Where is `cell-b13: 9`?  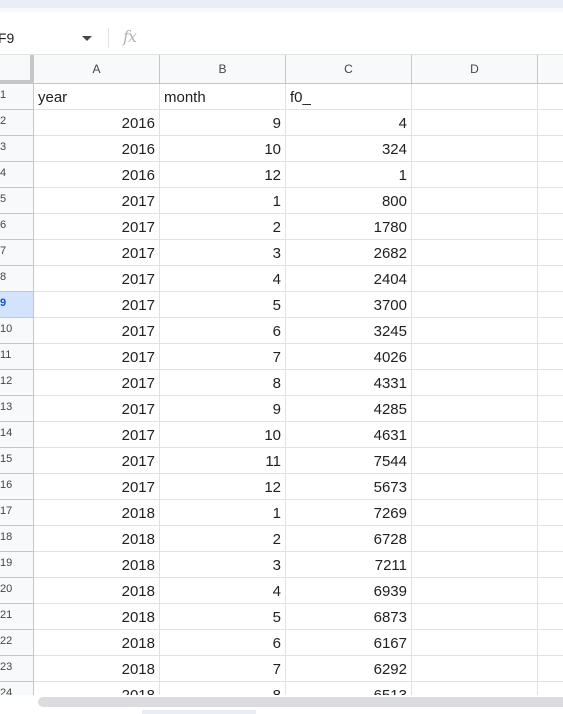 cell-b13: 9 is located at coordinates (223, 409).